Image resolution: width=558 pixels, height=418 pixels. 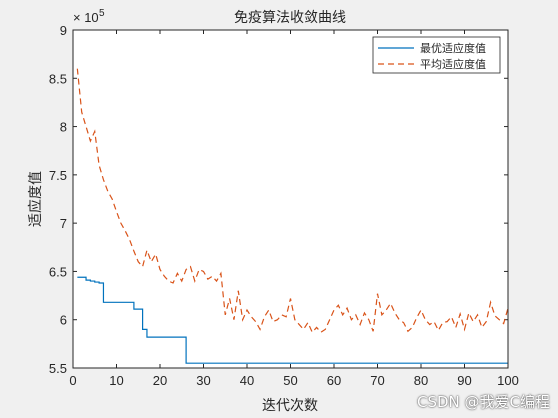 What do you see at coordinates (58, 78) in the screenshot?
I see `y-tick-label: 8.5` at bounding box center [58, 78].